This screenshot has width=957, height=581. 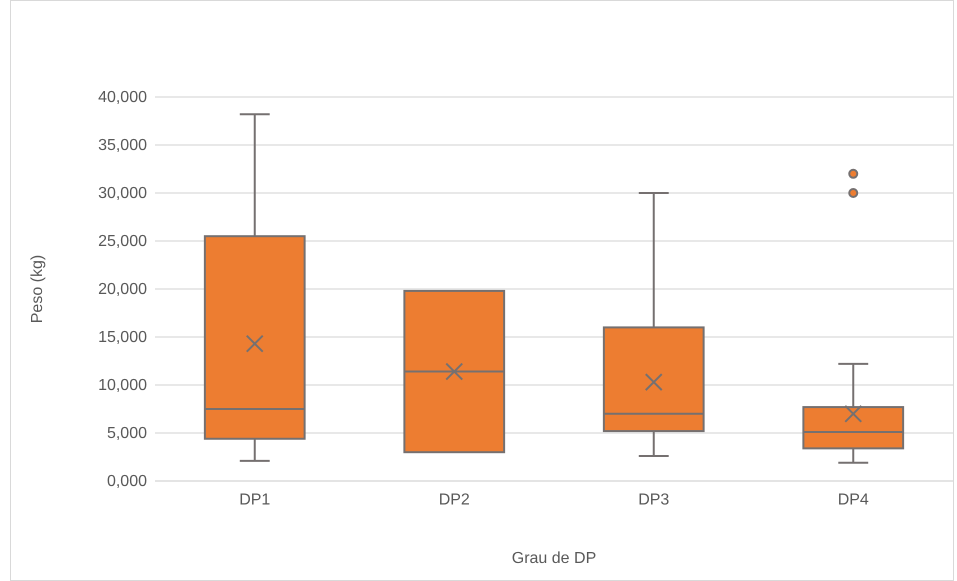 I want to click on y-tick-label: 30,000, so click(x=123, y=193).